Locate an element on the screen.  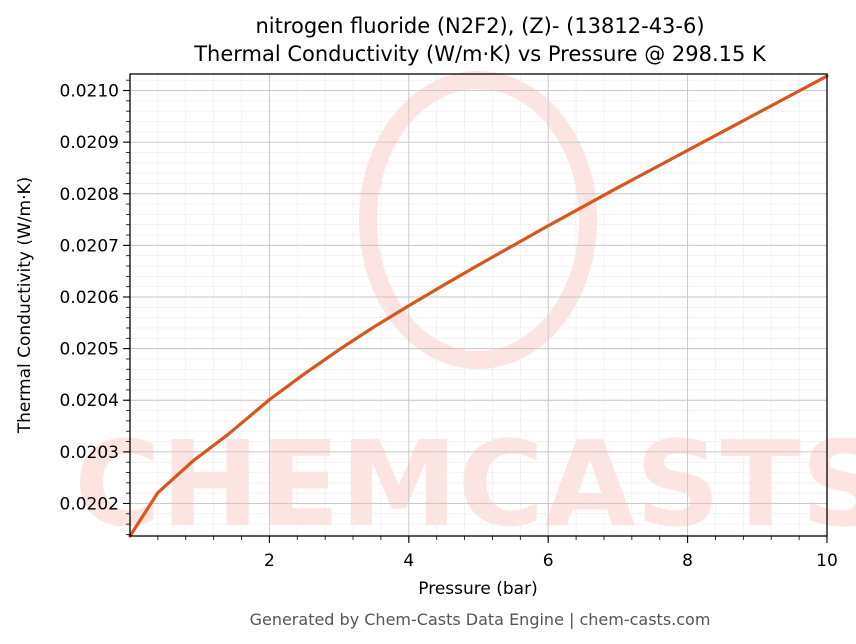
x-tick-label: 4 is located at coordinates (408, 561).